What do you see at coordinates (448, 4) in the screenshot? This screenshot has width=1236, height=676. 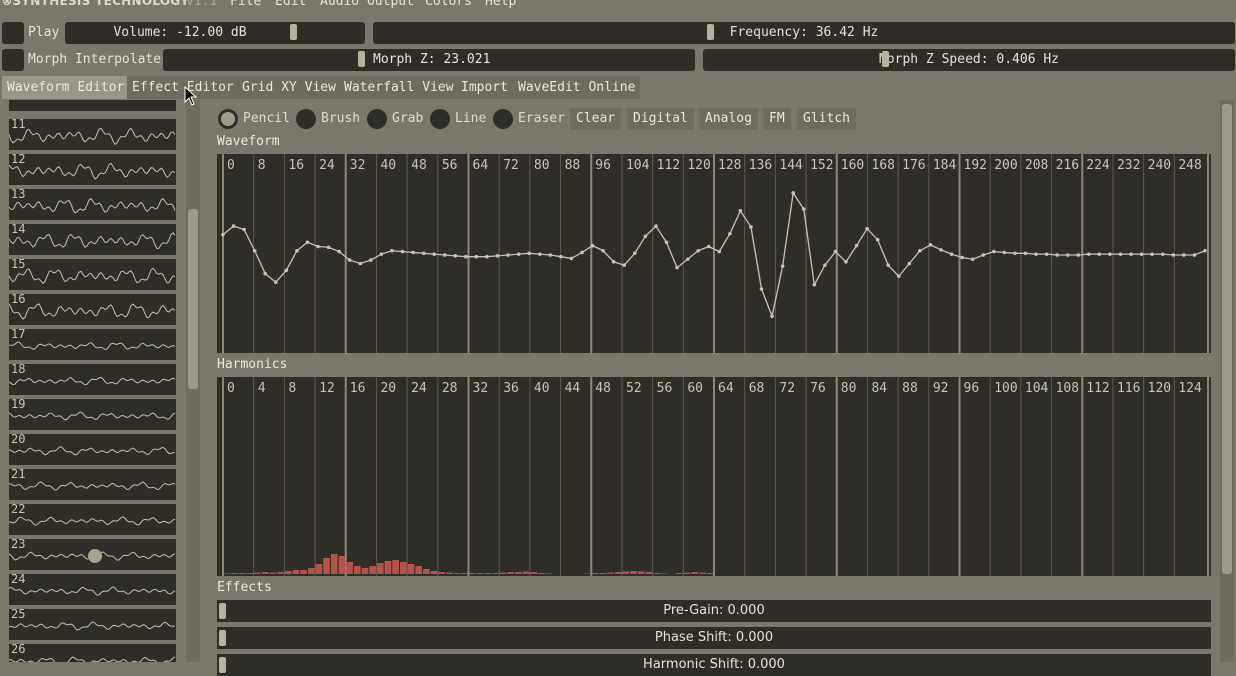 I see `menu-colors: Colors` at bounding box center [448, 4].